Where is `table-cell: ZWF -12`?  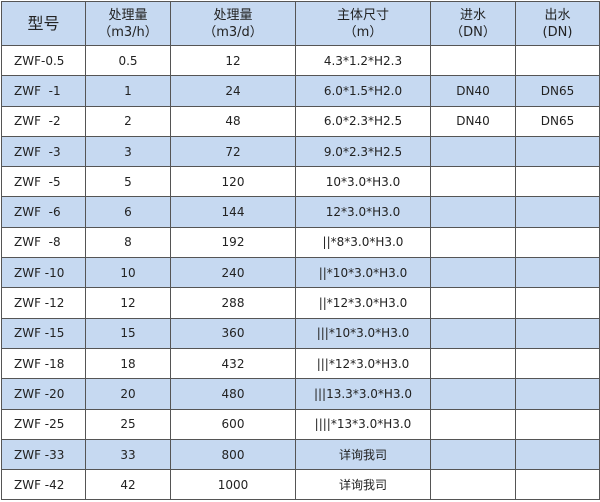
table-cell: ZWF -12 is located at coordinates (43, 303).